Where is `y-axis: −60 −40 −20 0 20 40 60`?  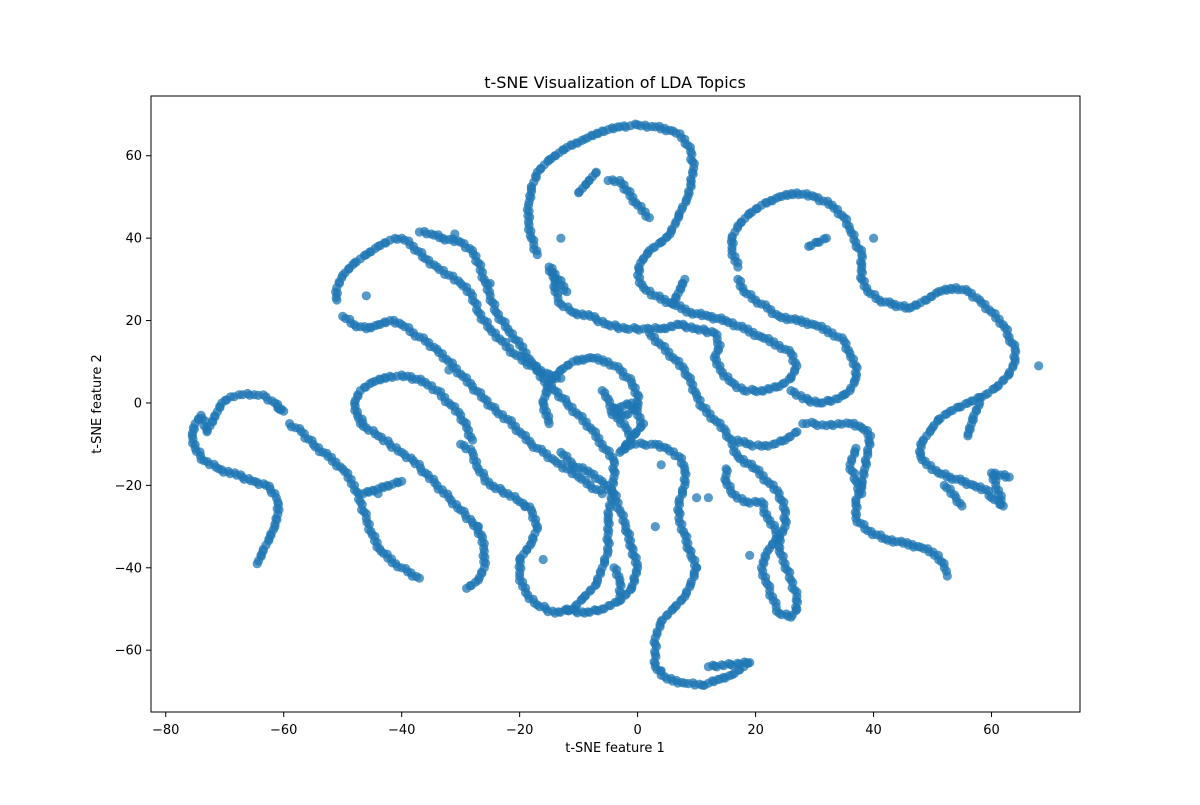 y-axis: −60 −40 −20 0 20 40 60 is located at coordinates (133, 404).